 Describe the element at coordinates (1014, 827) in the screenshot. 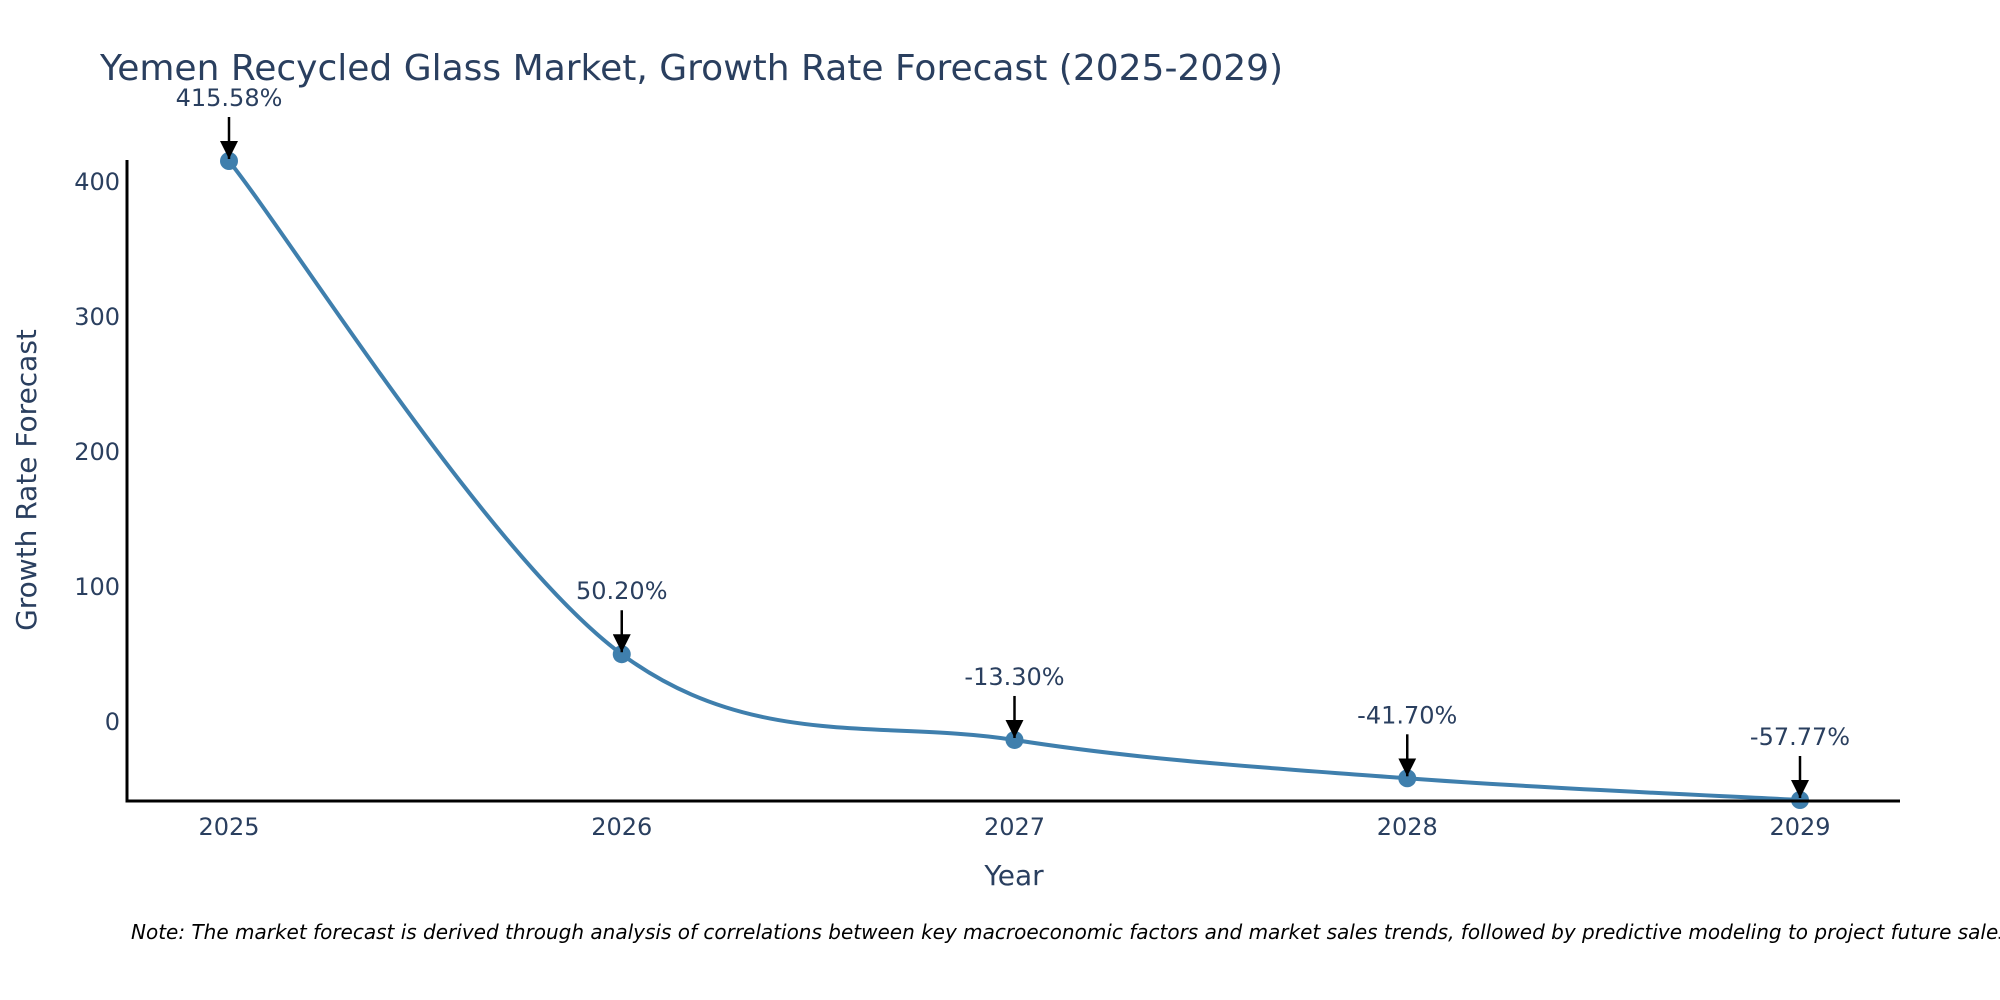

I see `x-tick-label: 2027` at that location.